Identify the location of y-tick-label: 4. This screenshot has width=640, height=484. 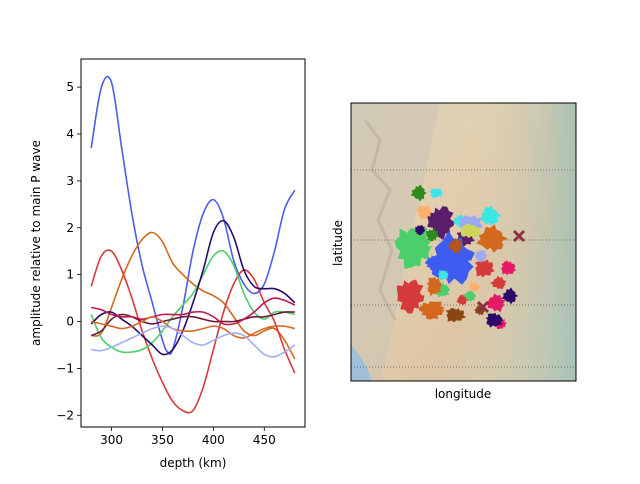
(70, 134).